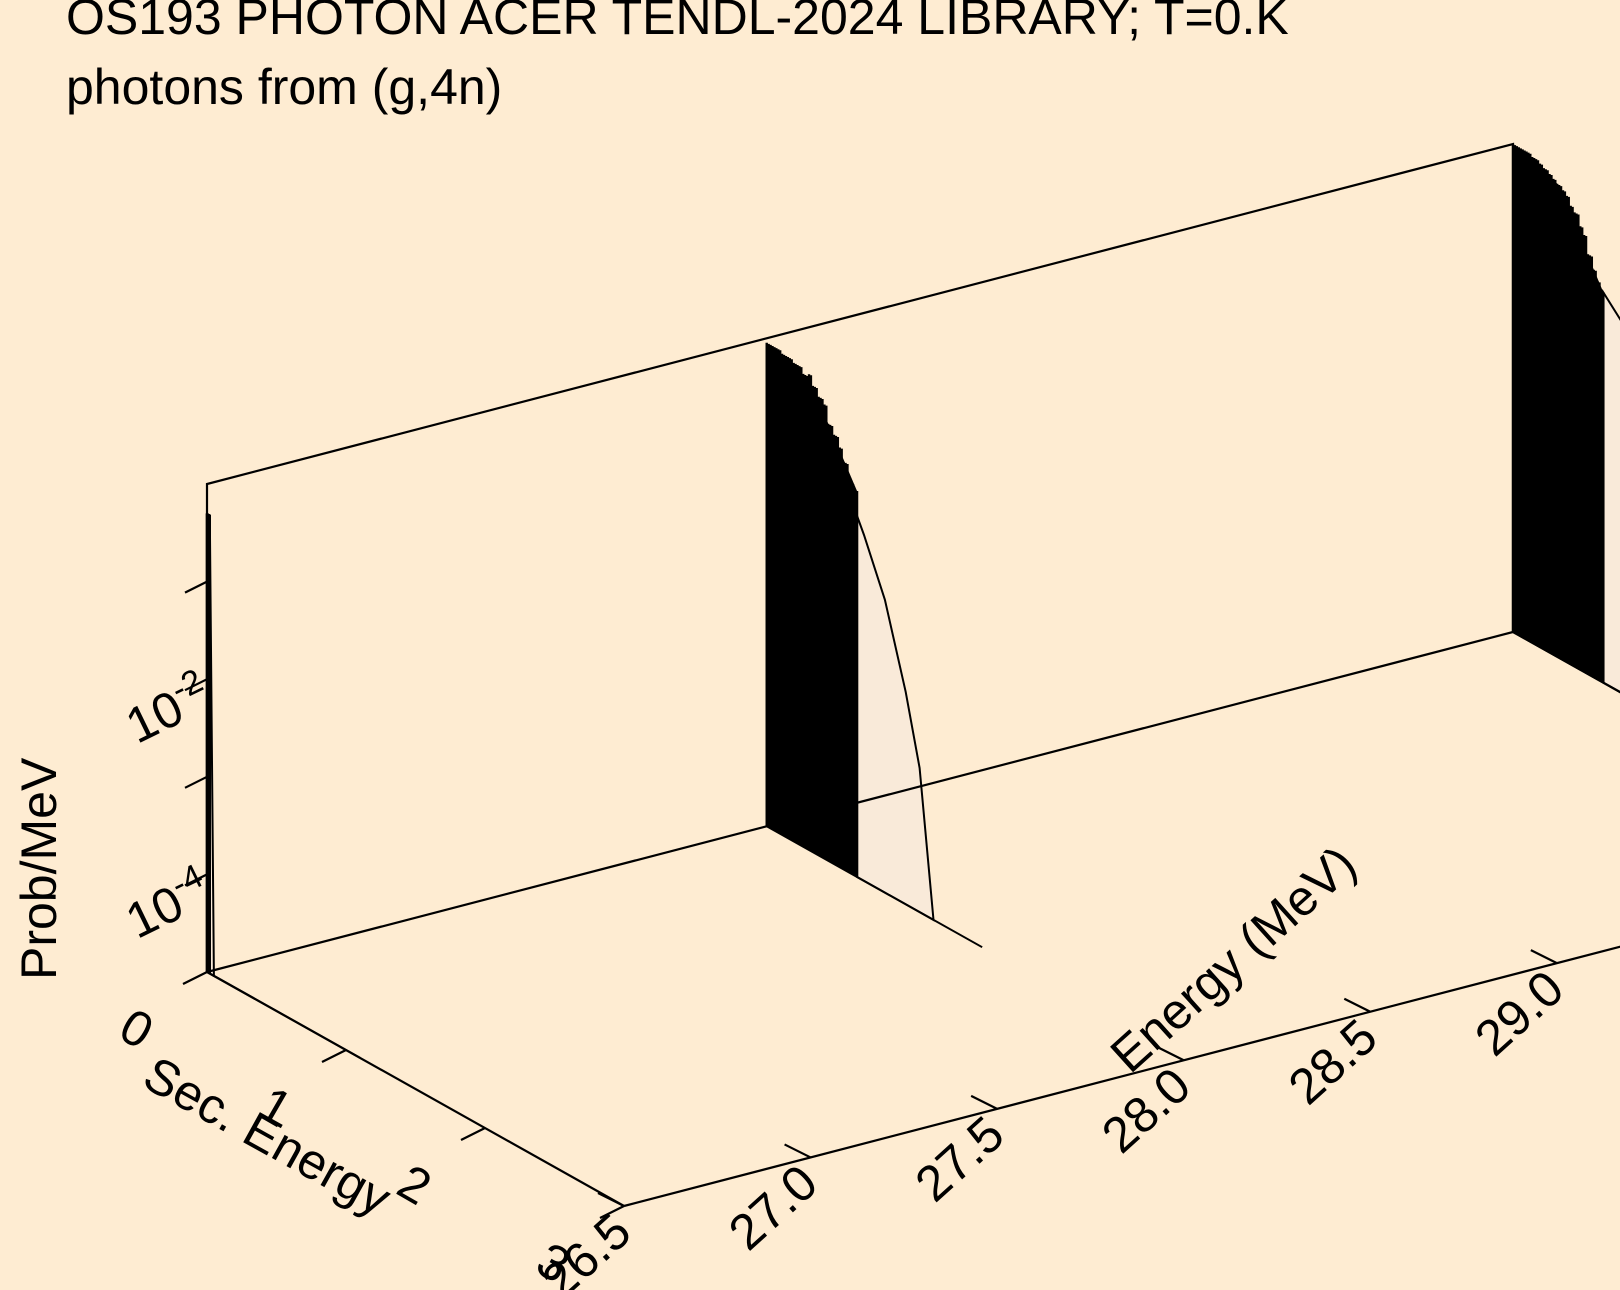 Image resolution: width=1620 pixels, height=1290 pixels. Describe the element at coordinates (1333, 1061) in the screenshot. I see `energy-tick-label: 28.5` at that location.